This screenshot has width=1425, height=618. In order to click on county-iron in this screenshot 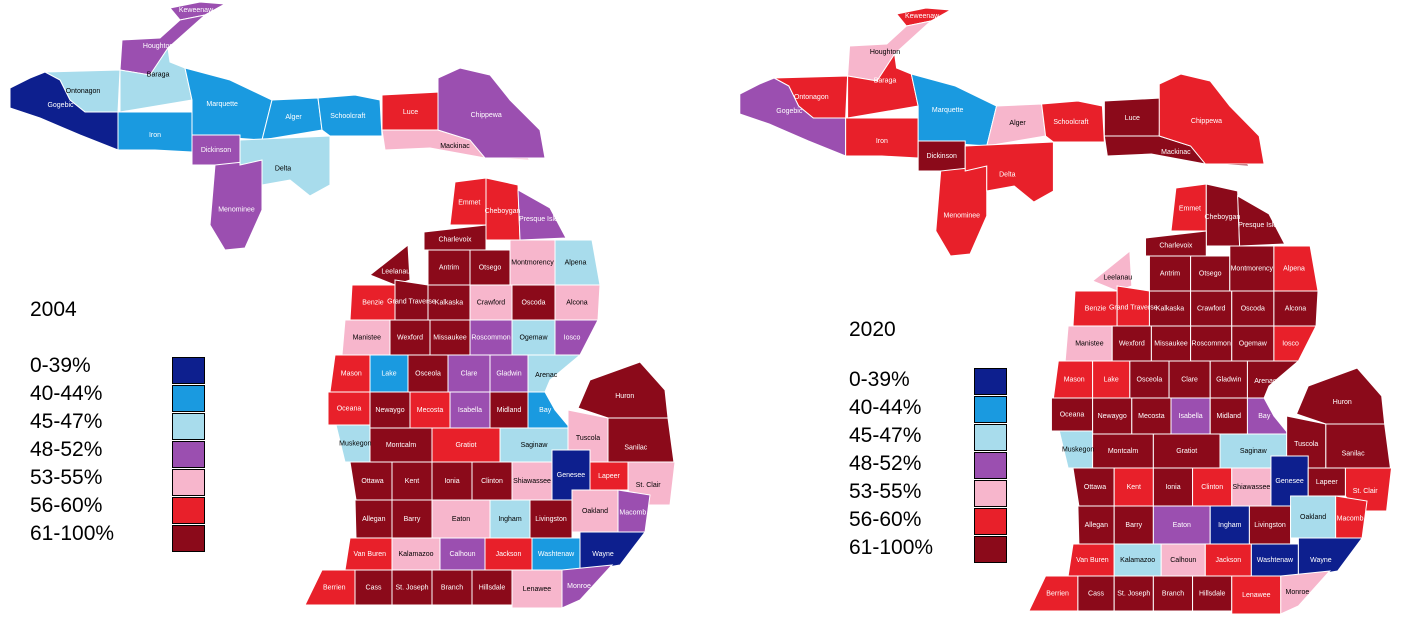, I will do `click(155, 132)`.